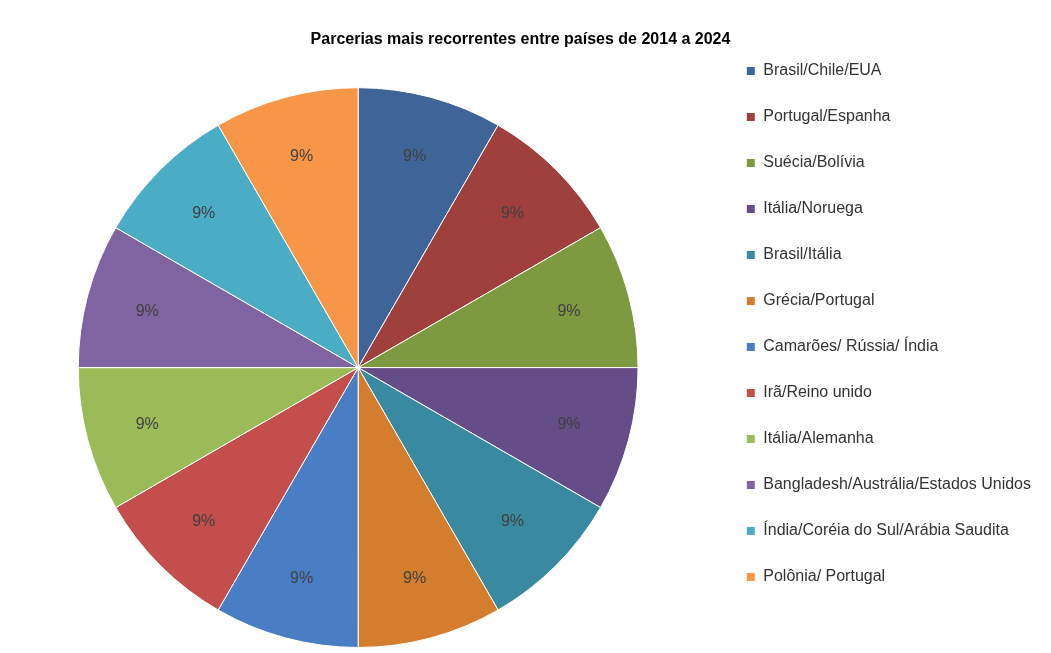 The width and height of the screenshot is (1051, 653). What do you see at coordinates (897, 484) in the screenshot?
I see `legend-label: Bangladesh/Austrália/Estados Unidos` at bounding box center [897, 484].